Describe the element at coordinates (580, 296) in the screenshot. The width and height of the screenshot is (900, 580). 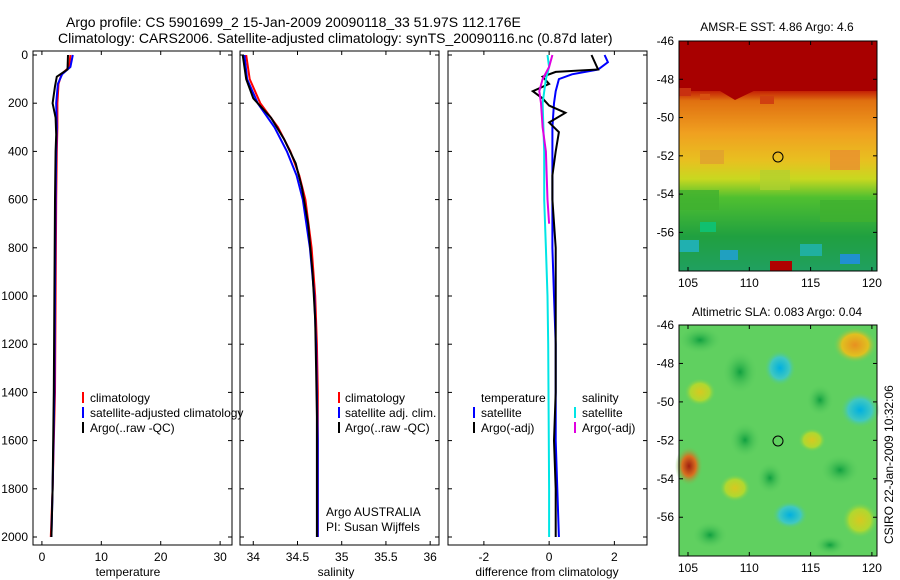
I see `series-line-temperature-satellite` at that location.